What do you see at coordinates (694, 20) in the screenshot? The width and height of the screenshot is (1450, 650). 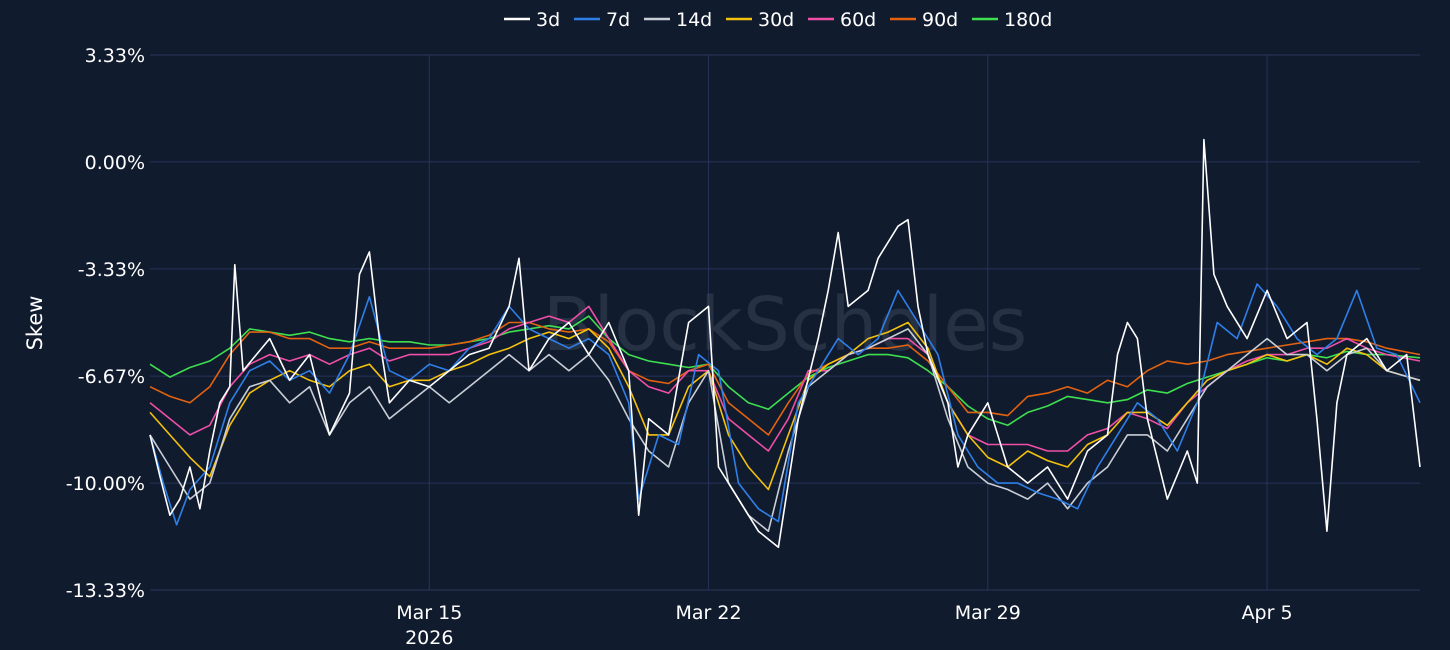 I see `legend-label: 14d` at bounding box center [694, 20].